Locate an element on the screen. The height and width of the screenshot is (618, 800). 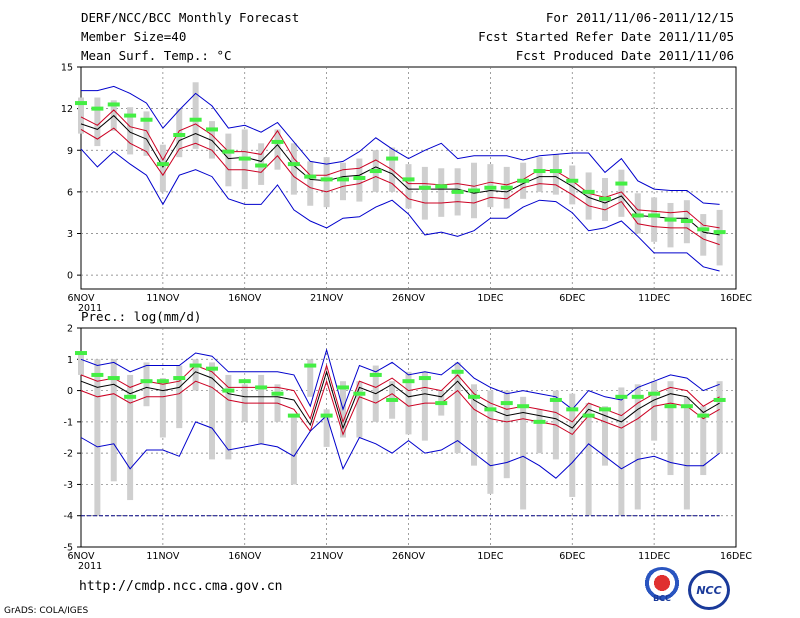
precip-series-min is located at coordinates (400, 446).